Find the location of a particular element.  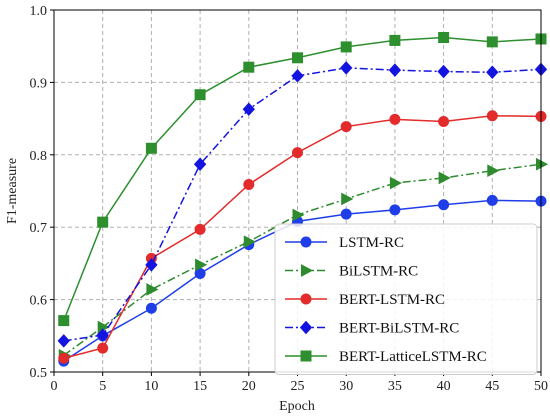

x-tick-label: 45 is located at coordinates (492, 386).